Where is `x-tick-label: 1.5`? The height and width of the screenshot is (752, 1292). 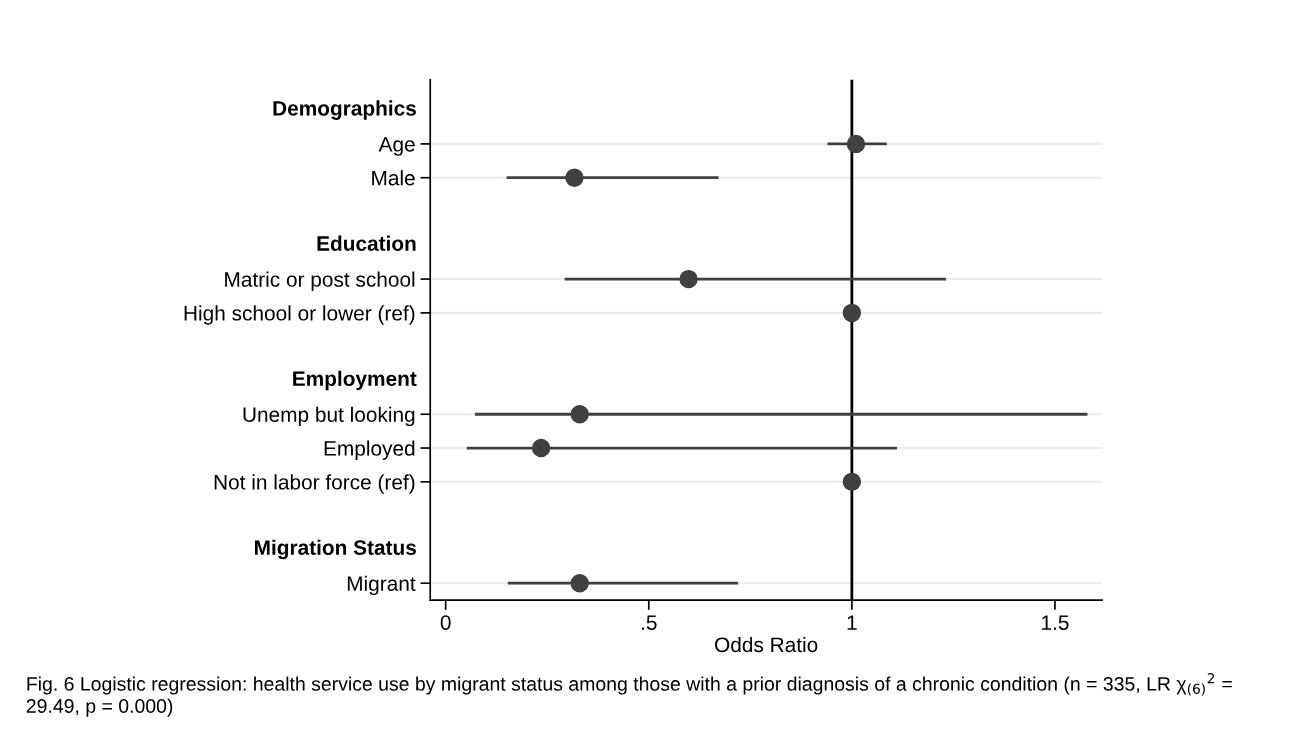
x-tick-label: 1.5 is located at coordinates (1055, 622).